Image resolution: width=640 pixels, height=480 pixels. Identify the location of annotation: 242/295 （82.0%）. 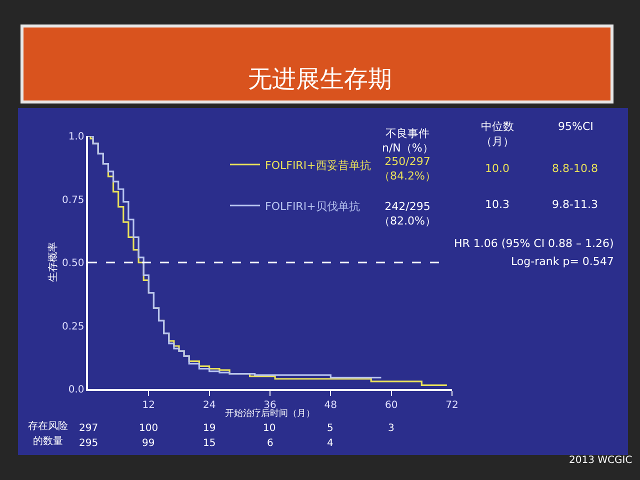
(407, 214).